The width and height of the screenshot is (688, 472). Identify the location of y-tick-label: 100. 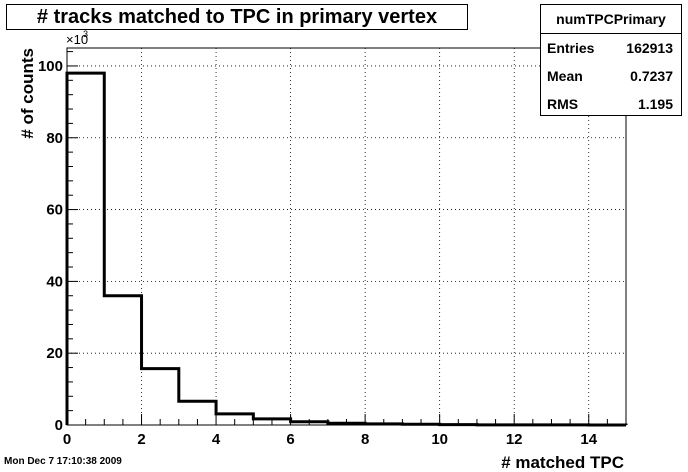
(50, 66).